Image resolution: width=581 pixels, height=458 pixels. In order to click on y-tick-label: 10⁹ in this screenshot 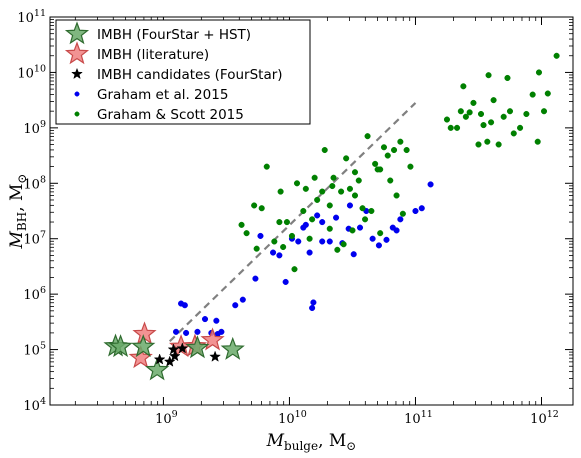, I will do `click(34, 128)`.